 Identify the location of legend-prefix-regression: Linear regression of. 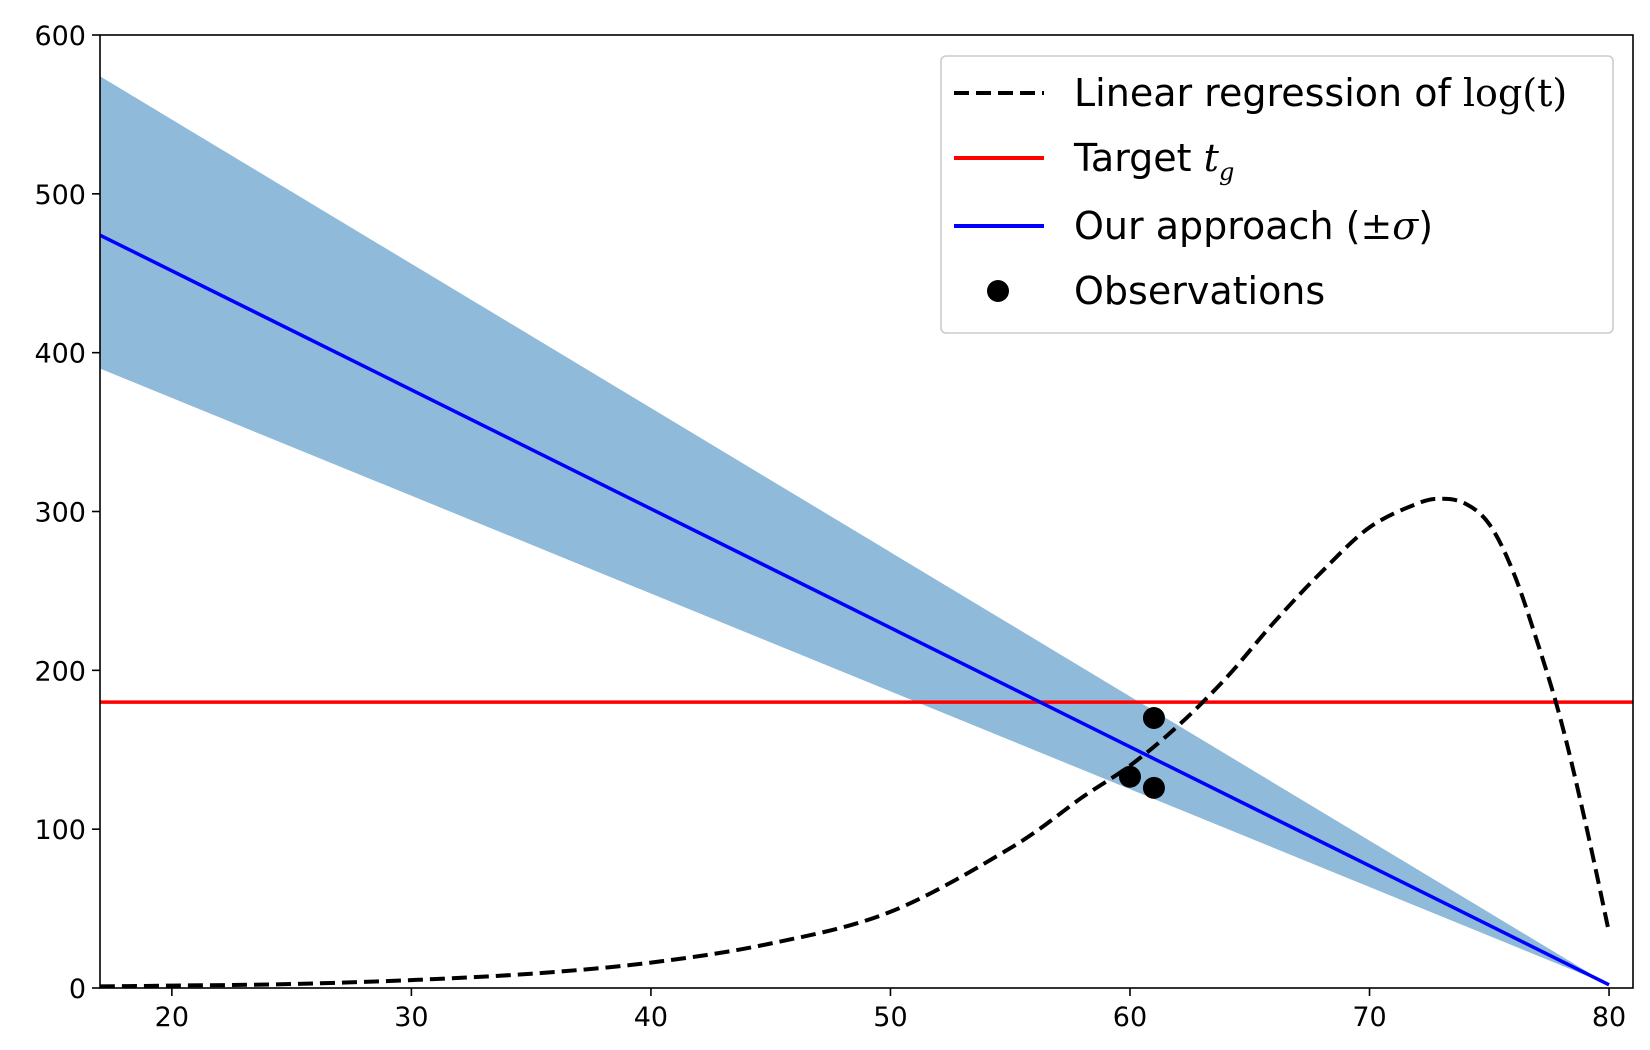
(1268, 93).